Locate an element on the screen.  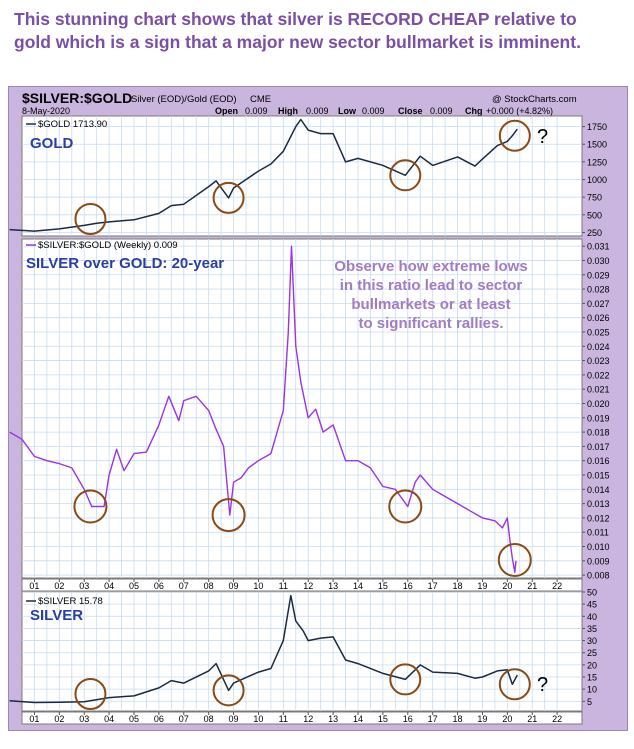
gold-title: GOLD is located at coordinates (51, 143).